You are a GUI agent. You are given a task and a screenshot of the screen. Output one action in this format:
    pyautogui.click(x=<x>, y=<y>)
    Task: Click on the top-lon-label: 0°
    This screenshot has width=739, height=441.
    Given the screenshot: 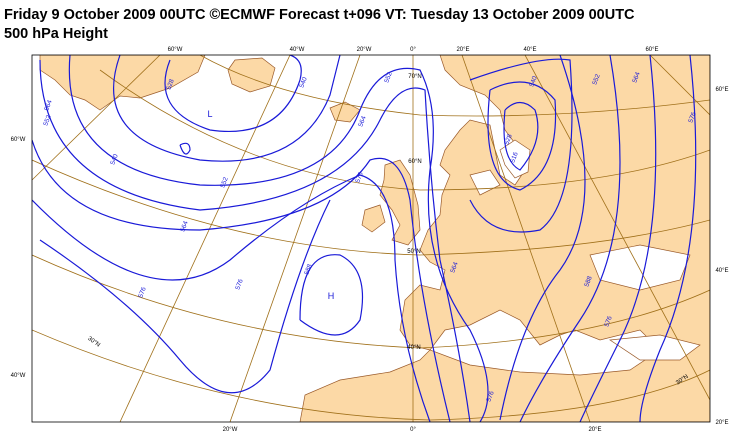 What is the action you would take?
    pyautogui.click(x=413, y=50)
    